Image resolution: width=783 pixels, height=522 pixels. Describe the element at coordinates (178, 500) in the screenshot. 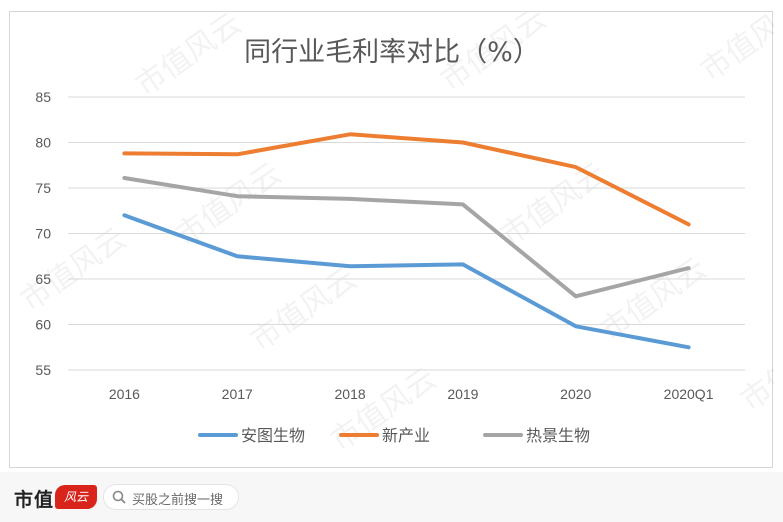

I see `search-placeholder: 买股之前搜一搜` at that location.